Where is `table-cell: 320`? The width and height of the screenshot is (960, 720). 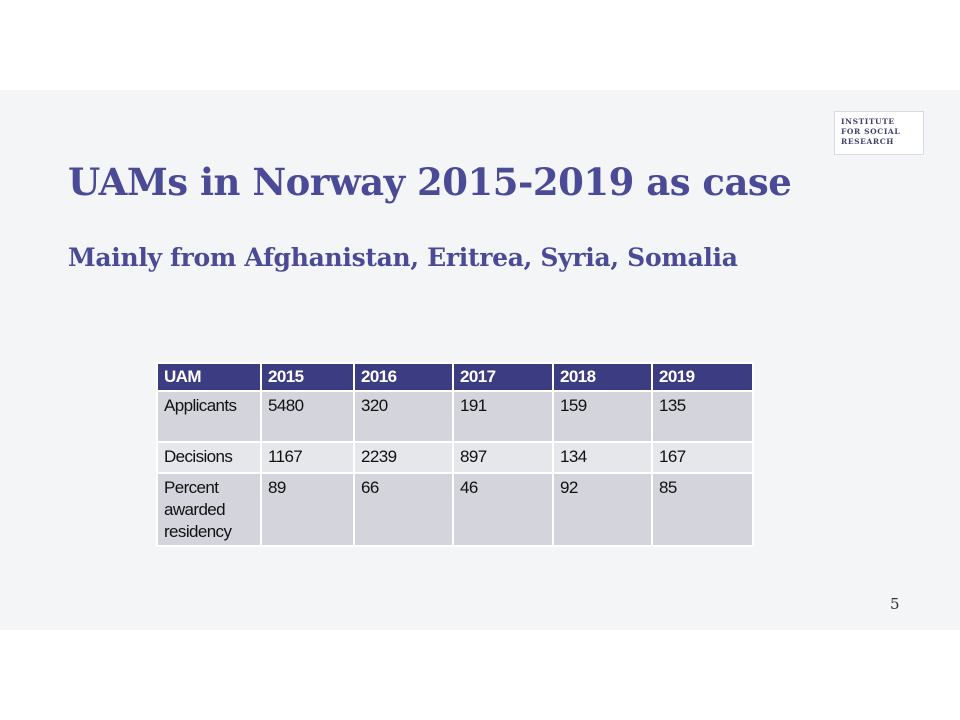
table-cell: 320 is located at coordinates (403, 416).